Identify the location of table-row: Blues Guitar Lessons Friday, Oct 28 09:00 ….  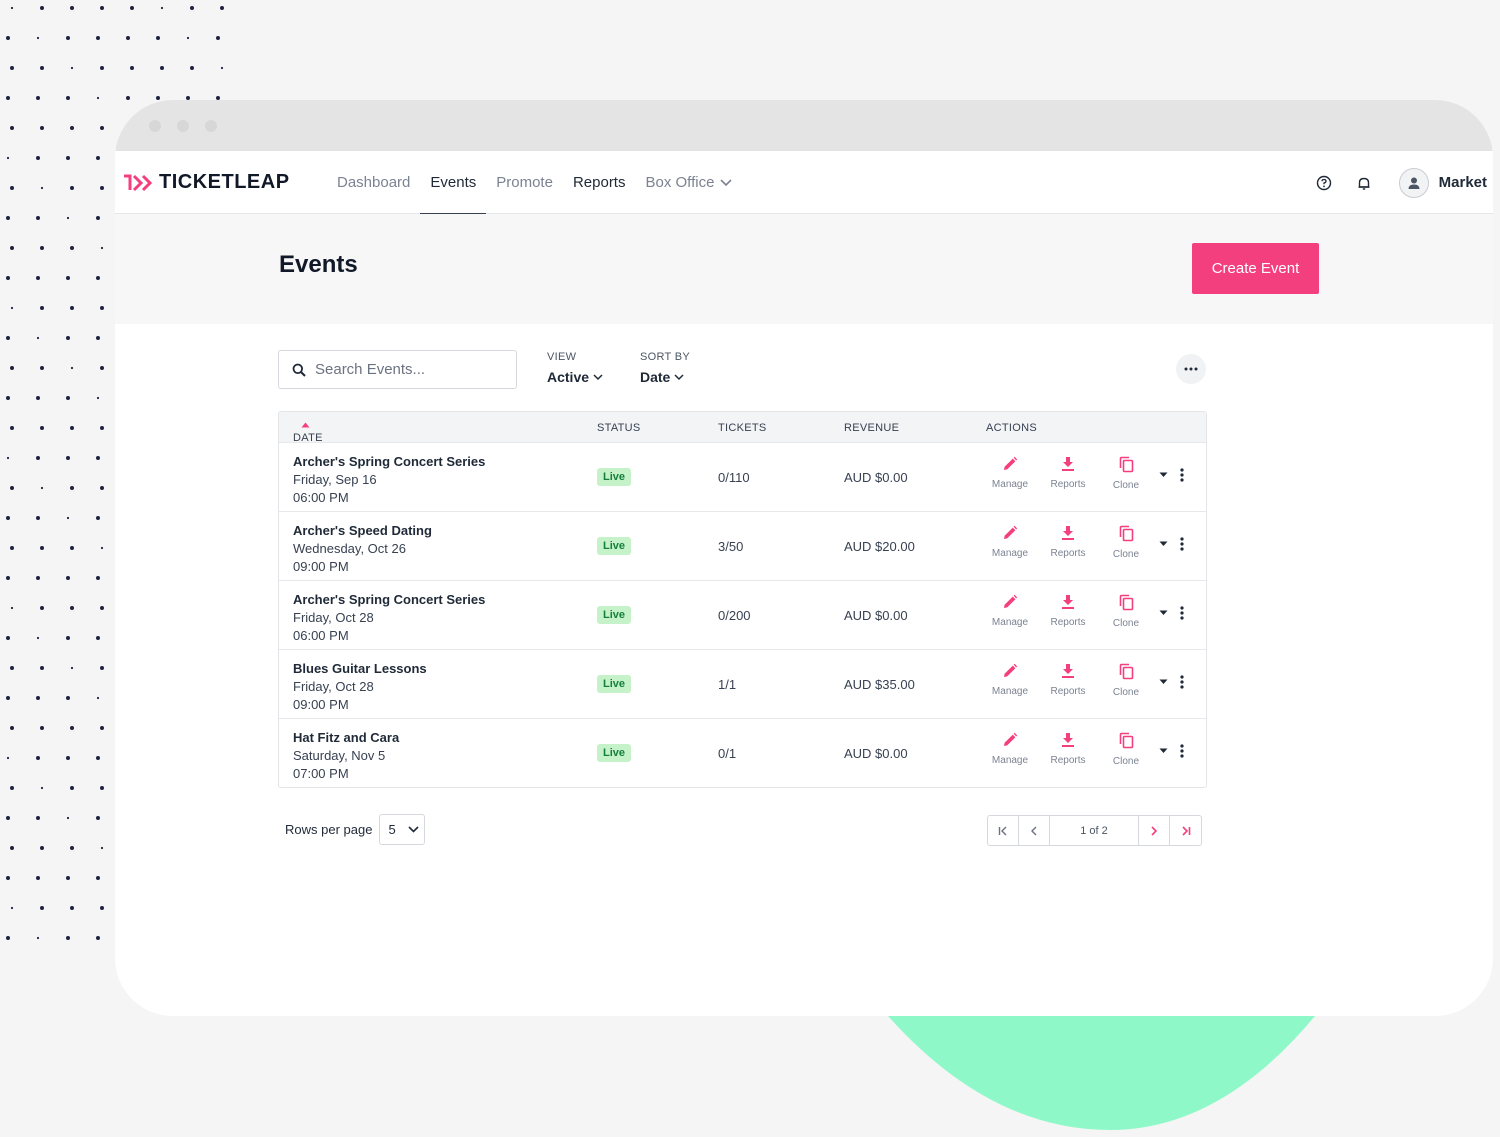
(742, 683).